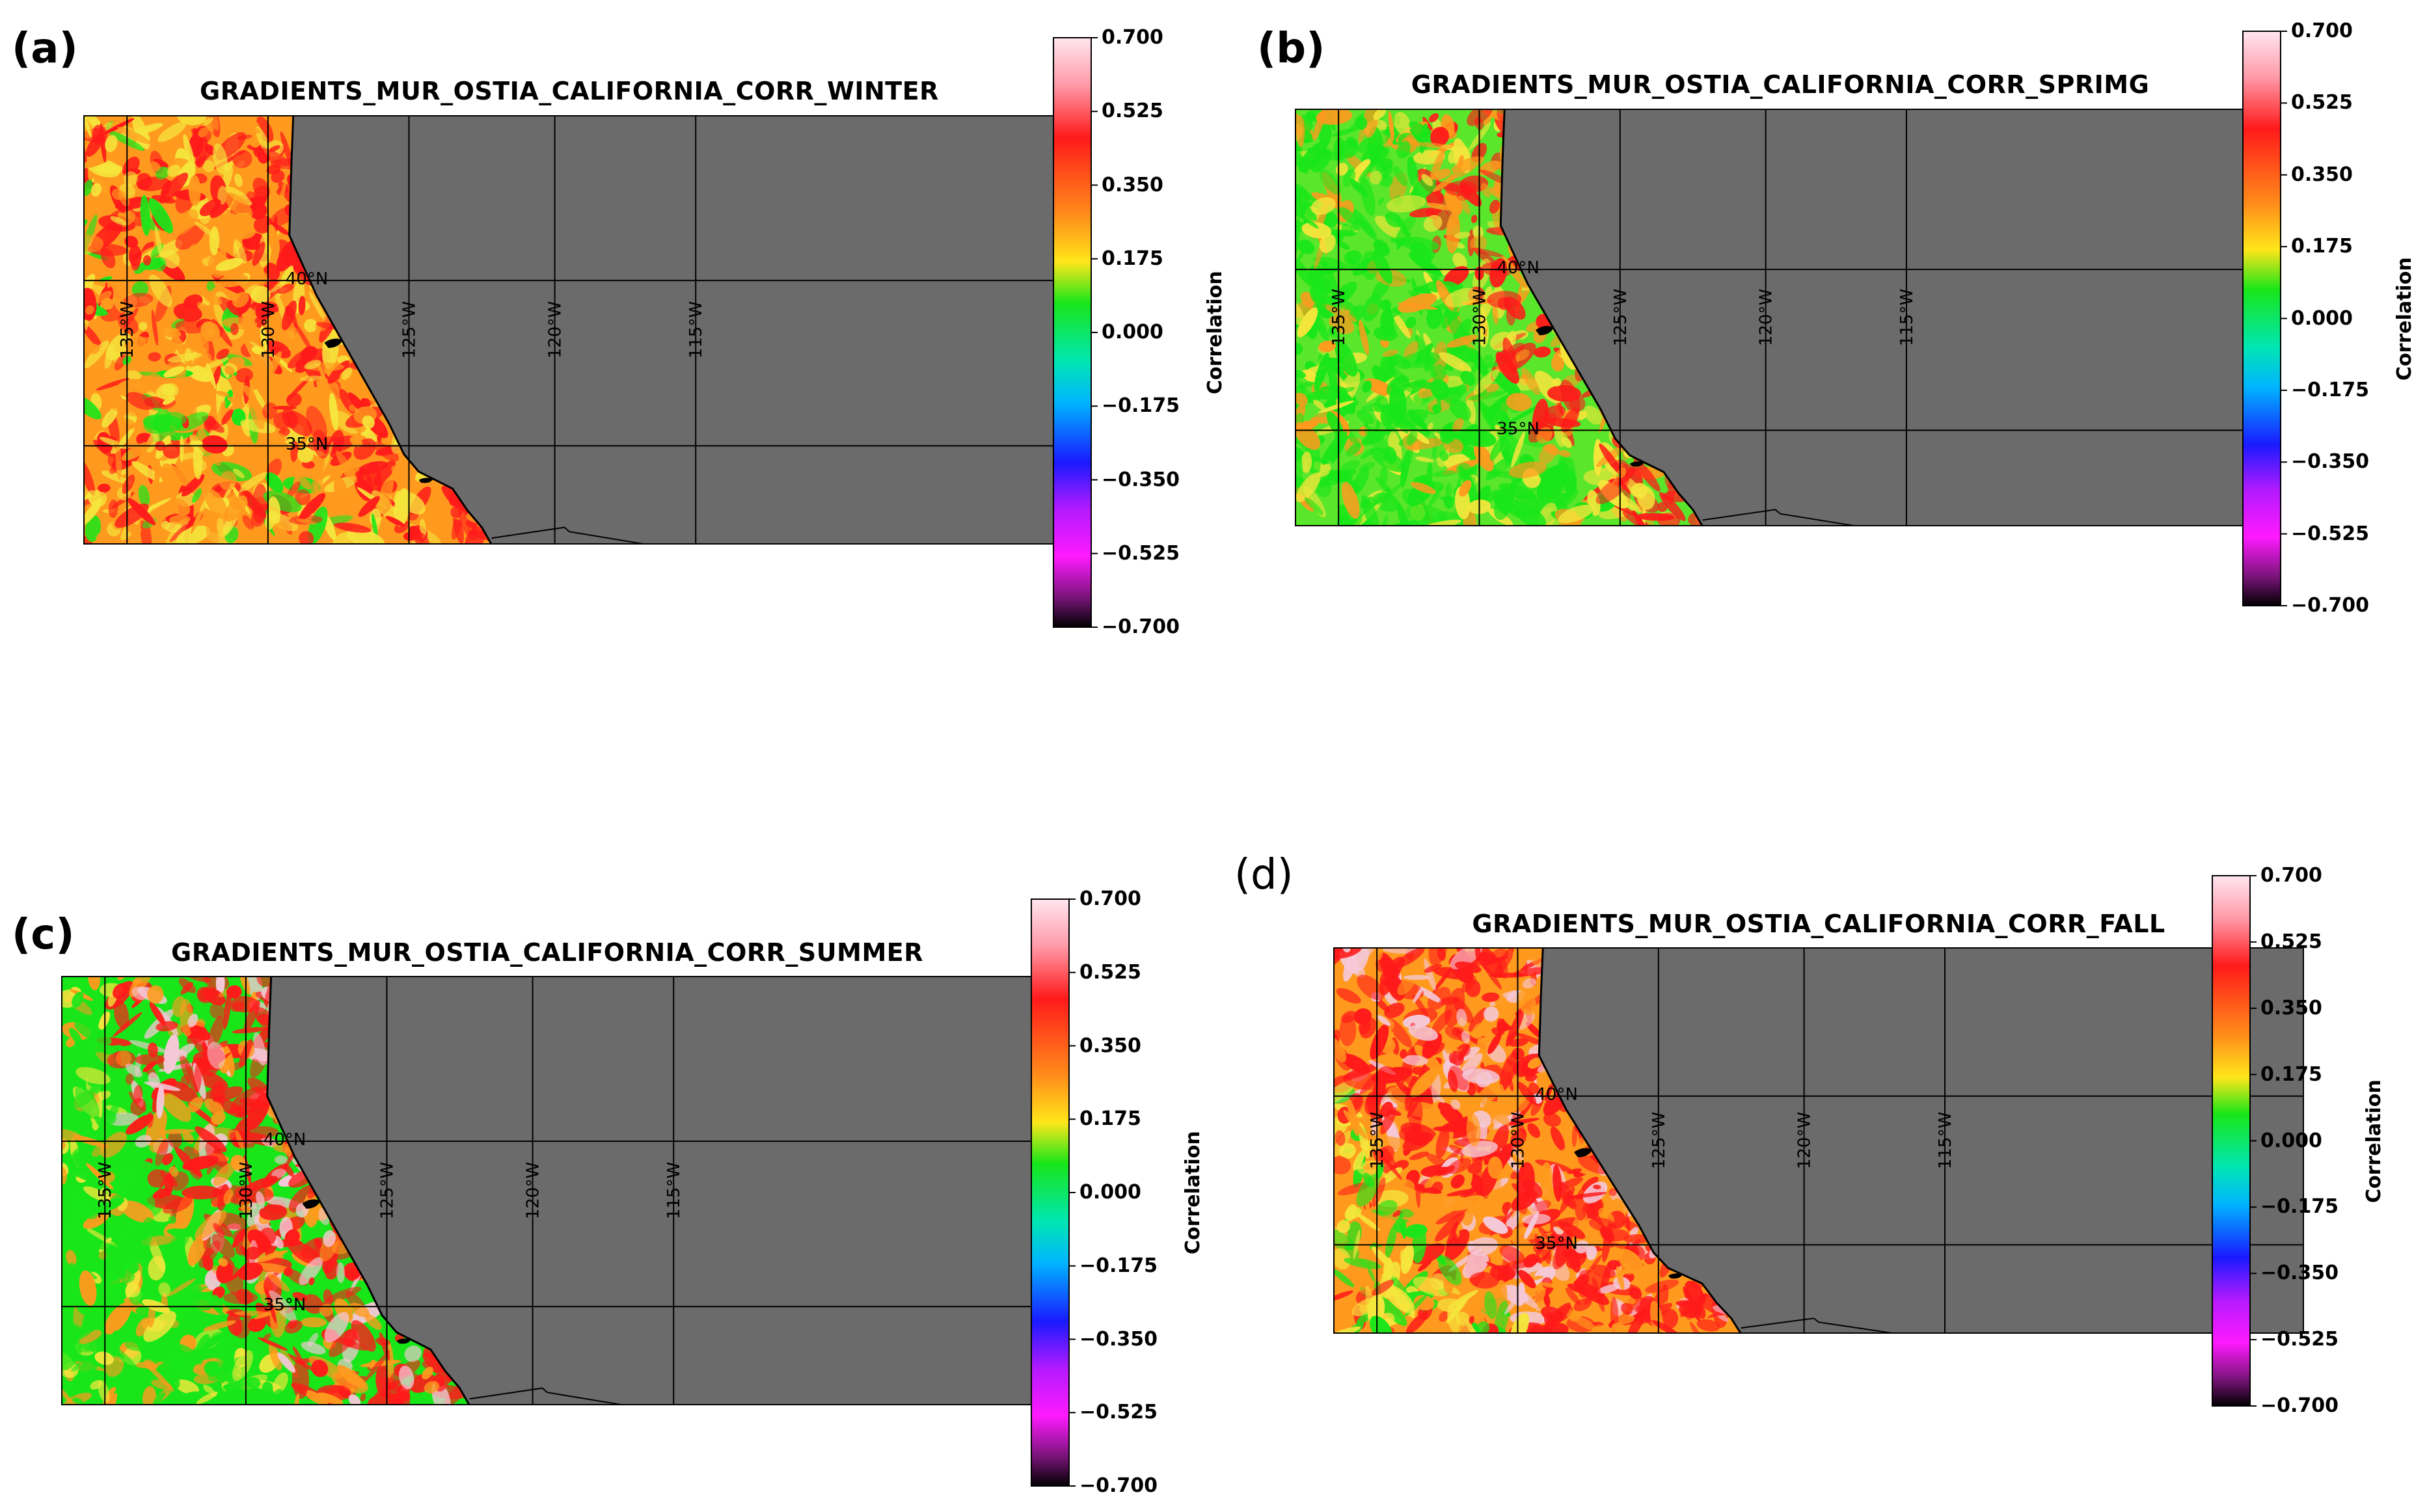 The image size is (2414, 1512). Describe the element at coordinates (1818, 924) in the screenshot. I see `map-title: GRADIENTS_MUR_OSTIA_CALIFORNIA_CORR_FALL` at that location.